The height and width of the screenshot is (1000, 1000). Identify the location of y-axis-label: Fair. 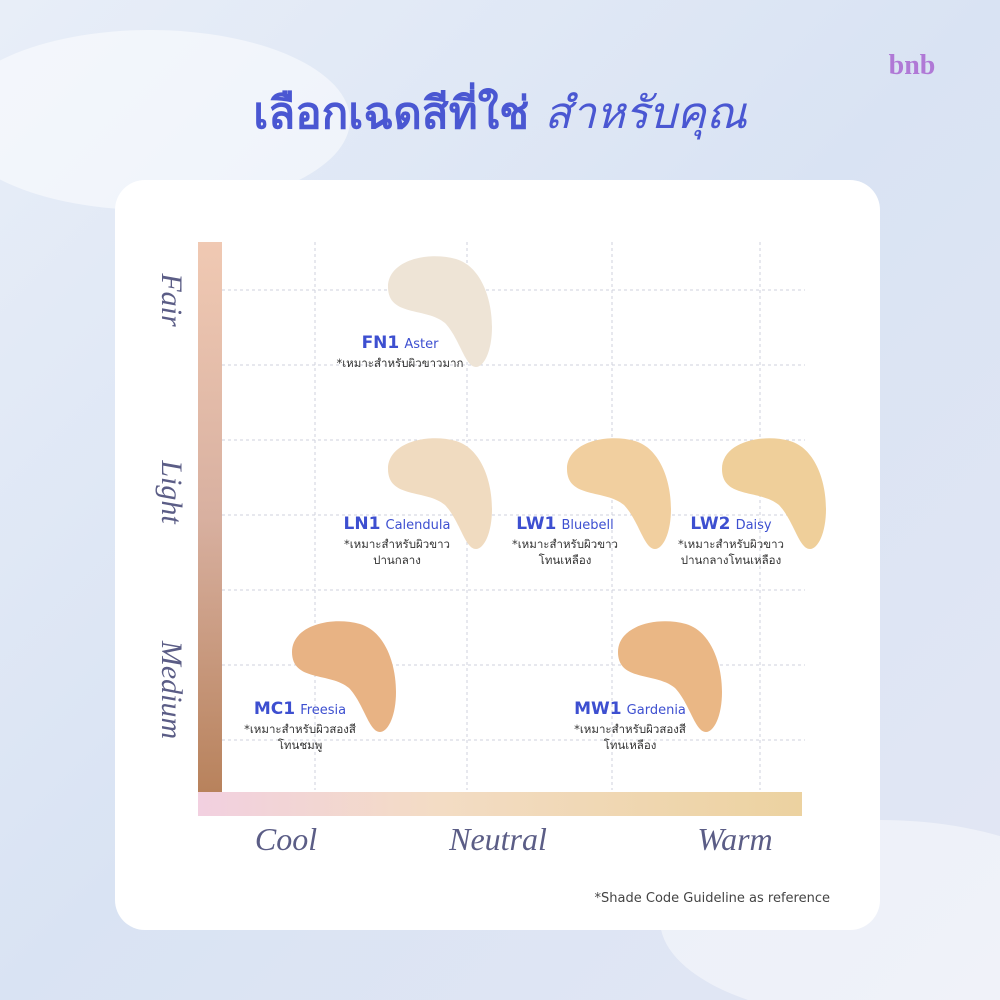
(171, 299).